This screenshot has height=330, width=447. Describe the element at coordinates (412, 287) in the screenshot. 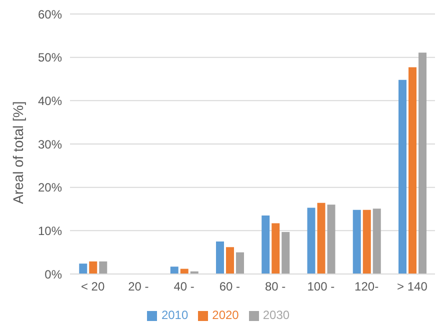

I see `x-tick-label: > 140` at that location.